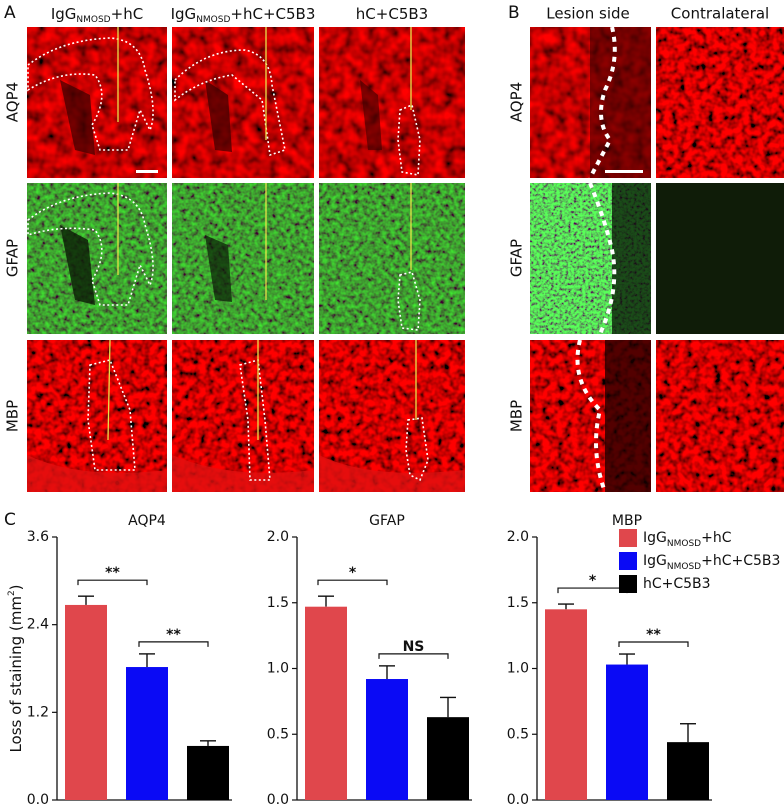 This screenshot has width=784, height=810. What do you see at coordinates (147, 521) in the screenshot?
I see `chart-title: AQP4` at bounding box center [147, 521].